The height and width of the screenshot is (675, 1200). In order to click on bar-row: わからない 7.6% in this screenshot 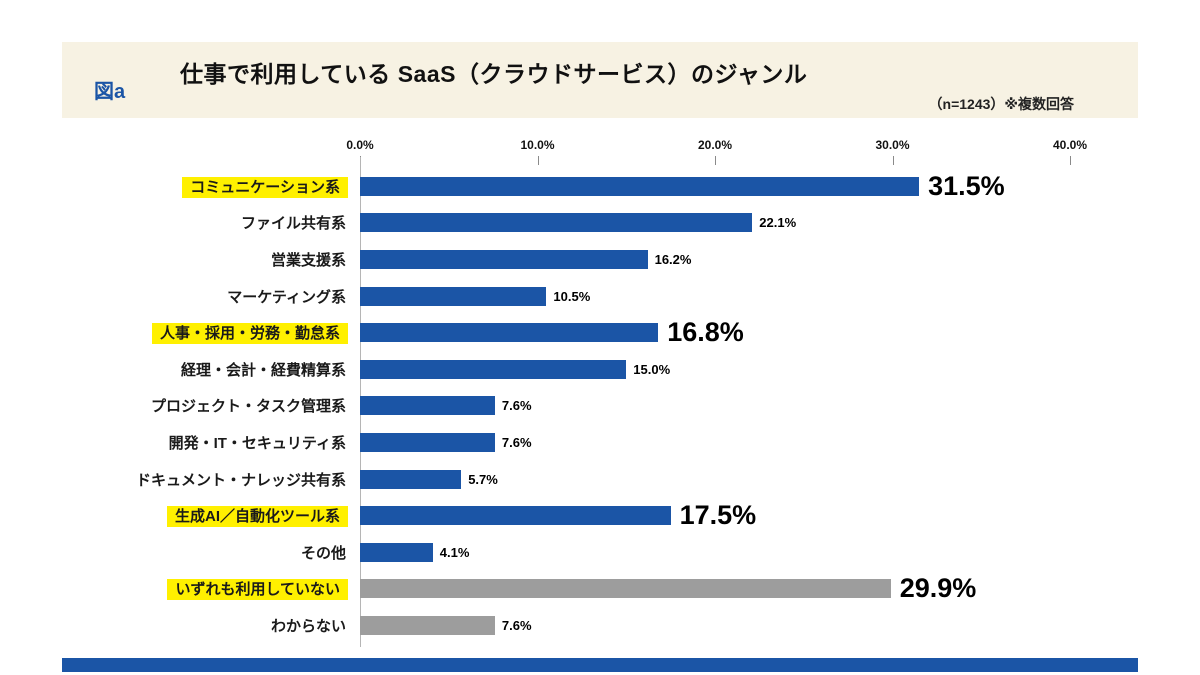, I will do `click(593, 625)`.